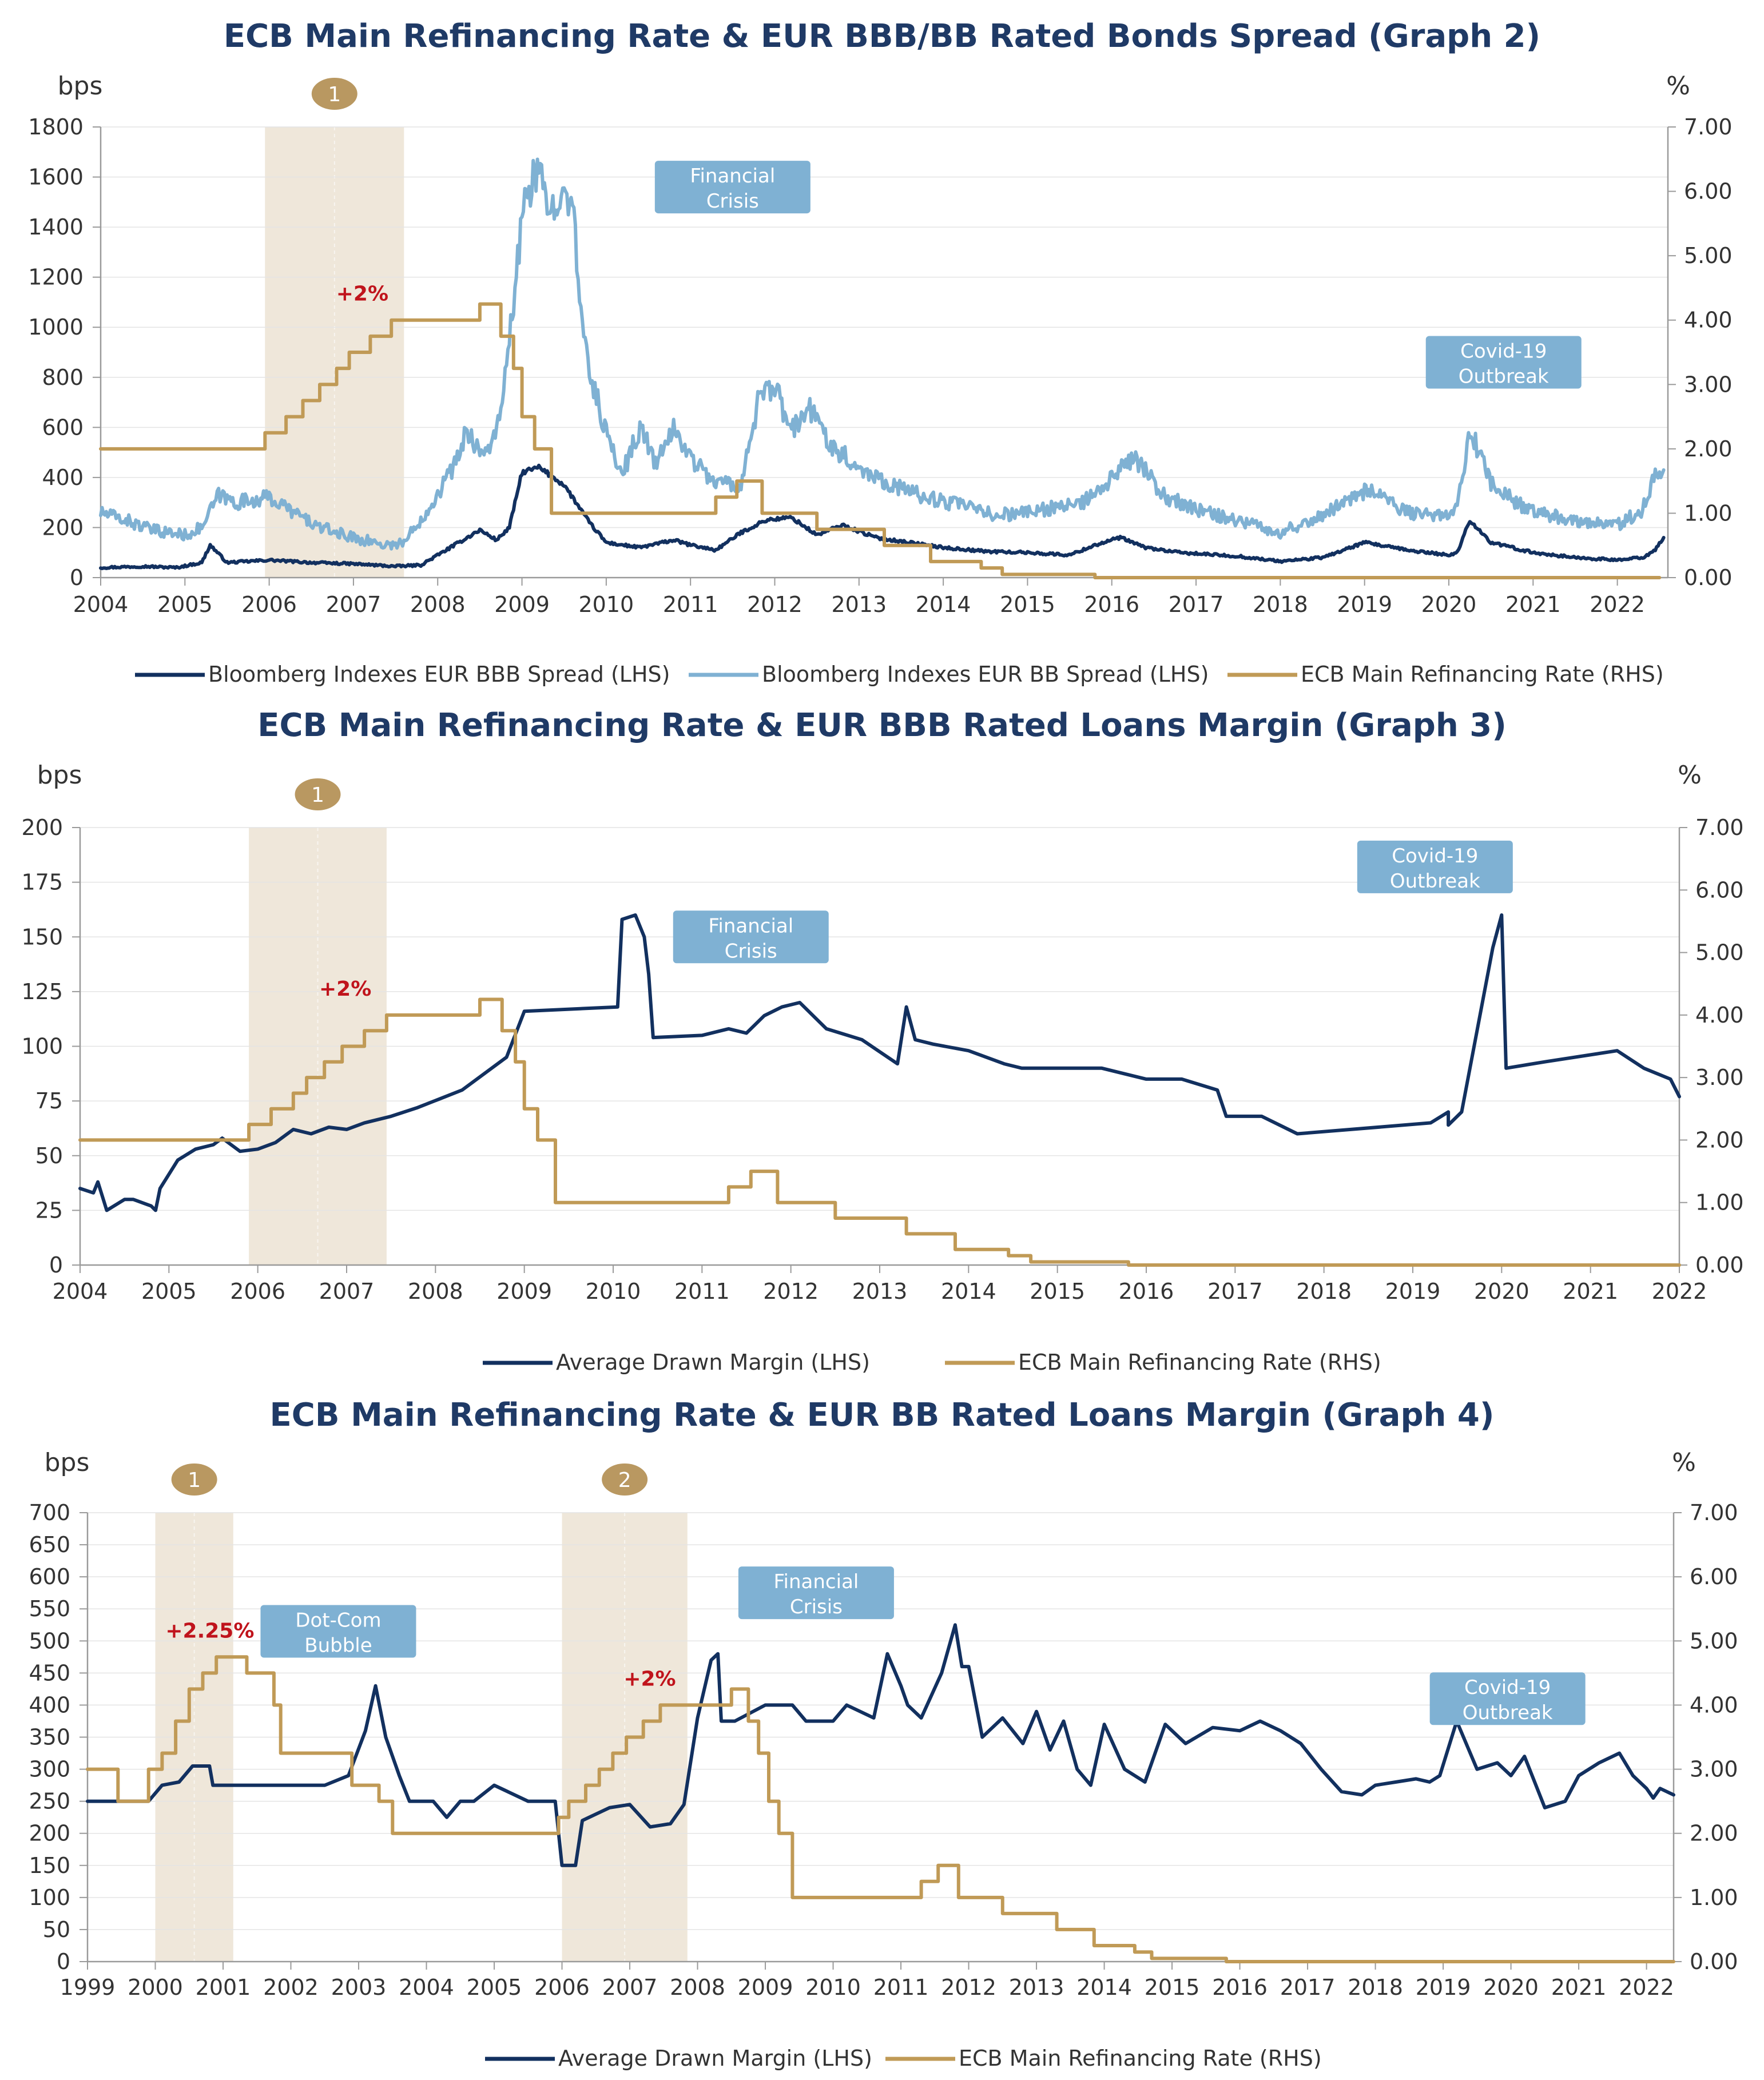  I want to click on rate-change-label: +2%, so click(649, 1679).